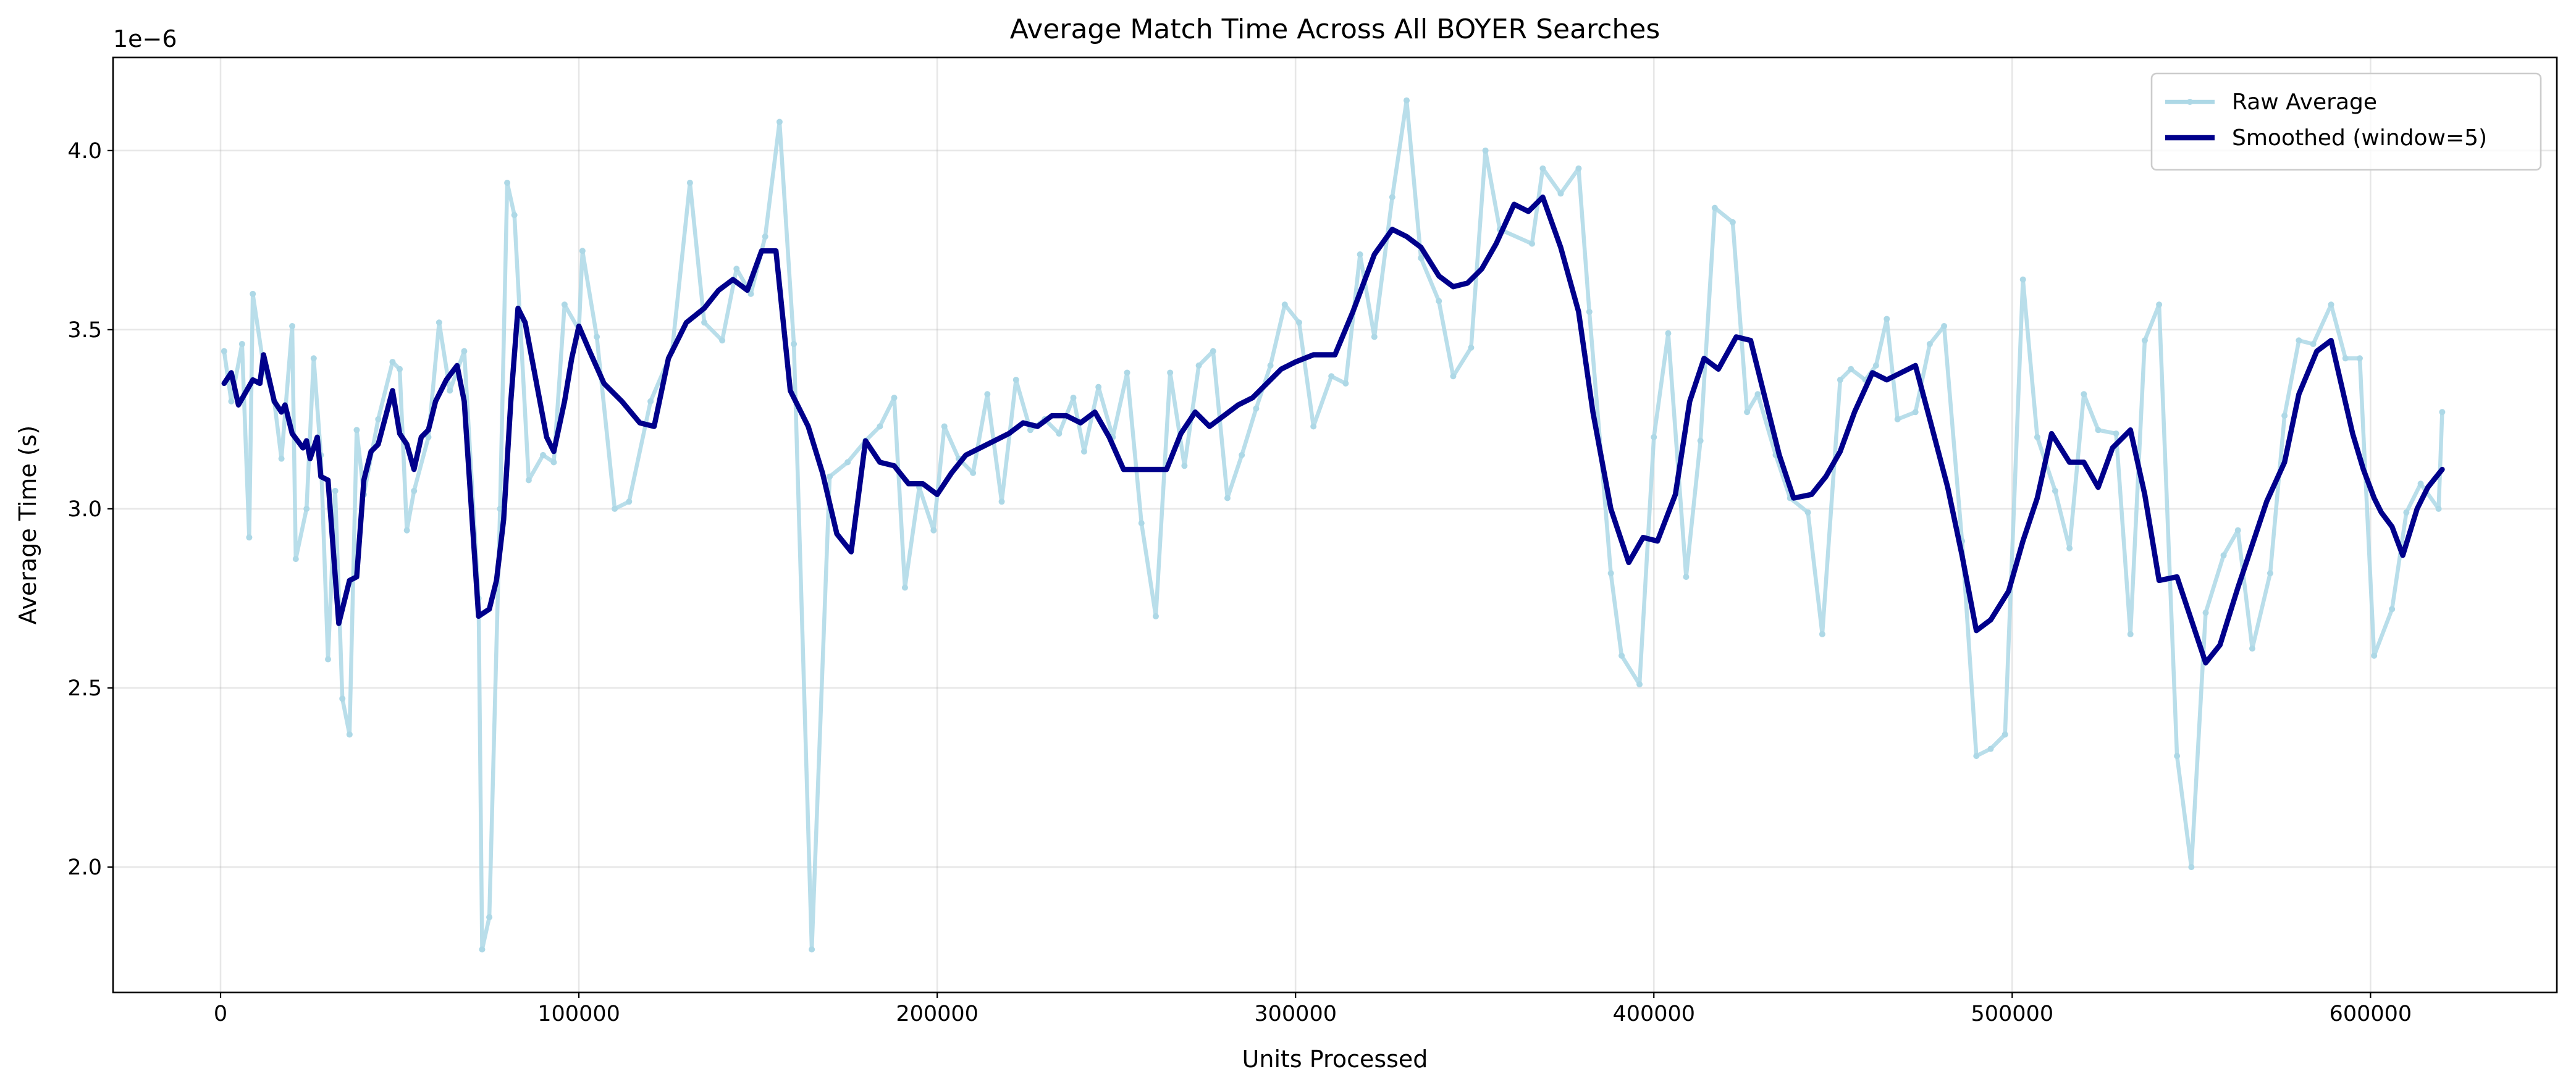 The image size is (2576, 1090). I want to click on y-tick-label: 2.0, so click(85, 867).